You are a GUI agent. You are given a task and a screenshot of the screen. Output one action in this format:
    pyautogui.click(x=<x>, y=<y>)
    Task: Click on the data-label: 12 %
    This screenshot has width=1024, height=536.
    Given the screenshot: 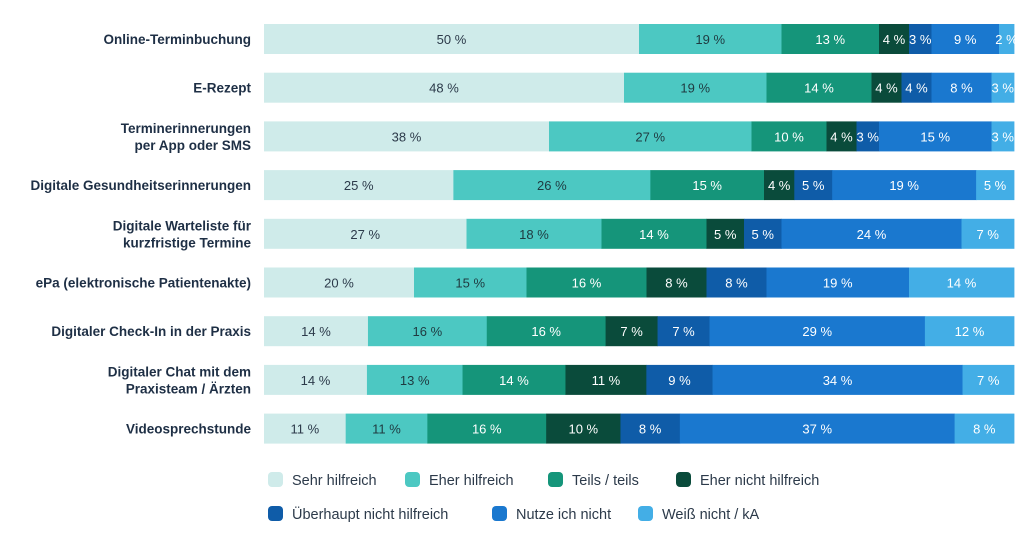 What is the action you would take?
    pyautogui.click(x=970, y=331)
    